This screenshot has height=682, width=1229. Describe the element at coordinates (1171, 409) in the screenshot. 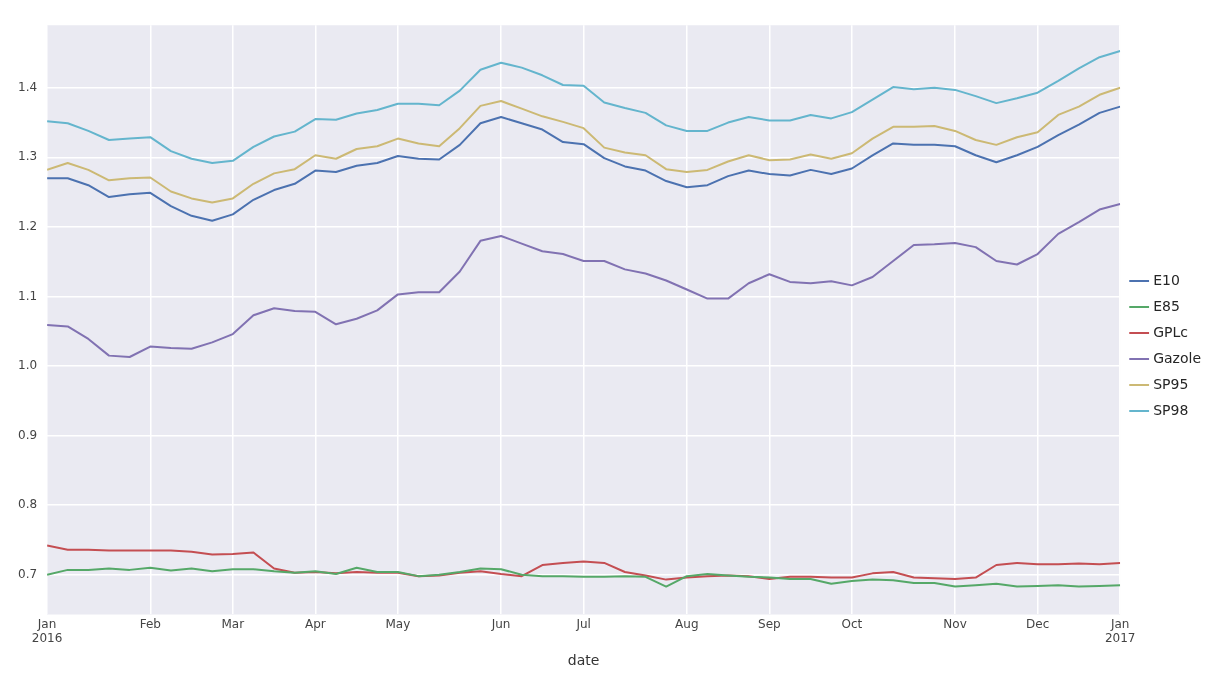

I see `legend-label: SP98` at that location.